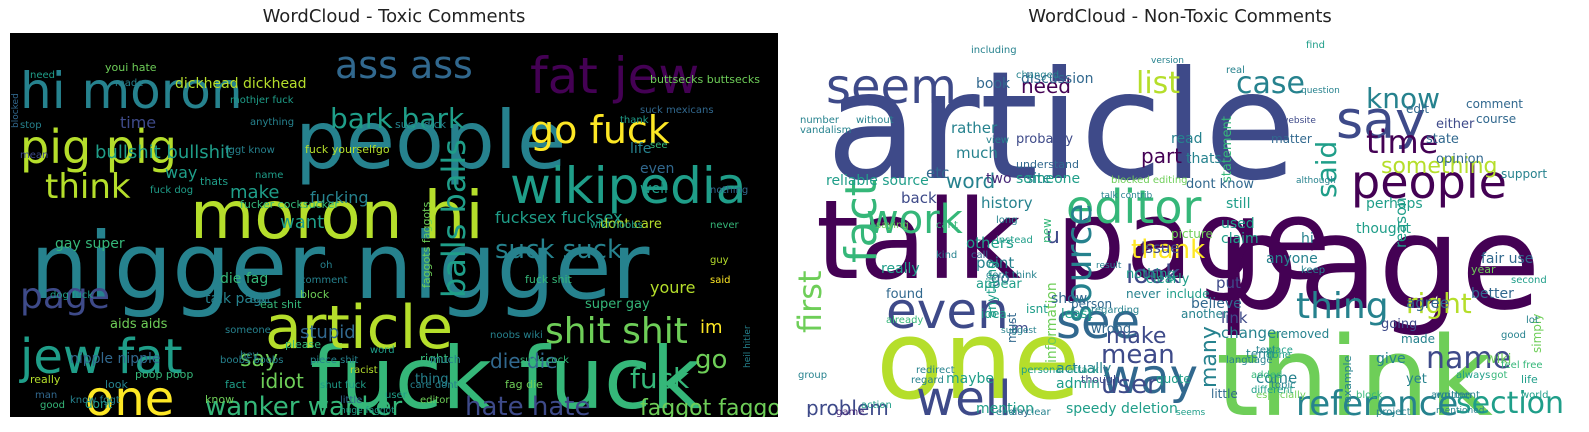  What do you see at coordinates (71, 295) in the screenshot?
I see `toxic-word: dog fuck` at bounding box center [71, 295].